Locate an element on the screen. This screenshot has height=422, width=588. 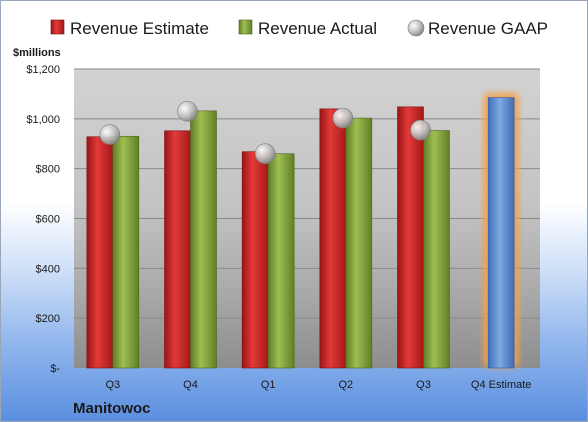
y-axis: $- $200 $400 $600 $800 $1,000 $1,200 is located at coordinates (43, 219).